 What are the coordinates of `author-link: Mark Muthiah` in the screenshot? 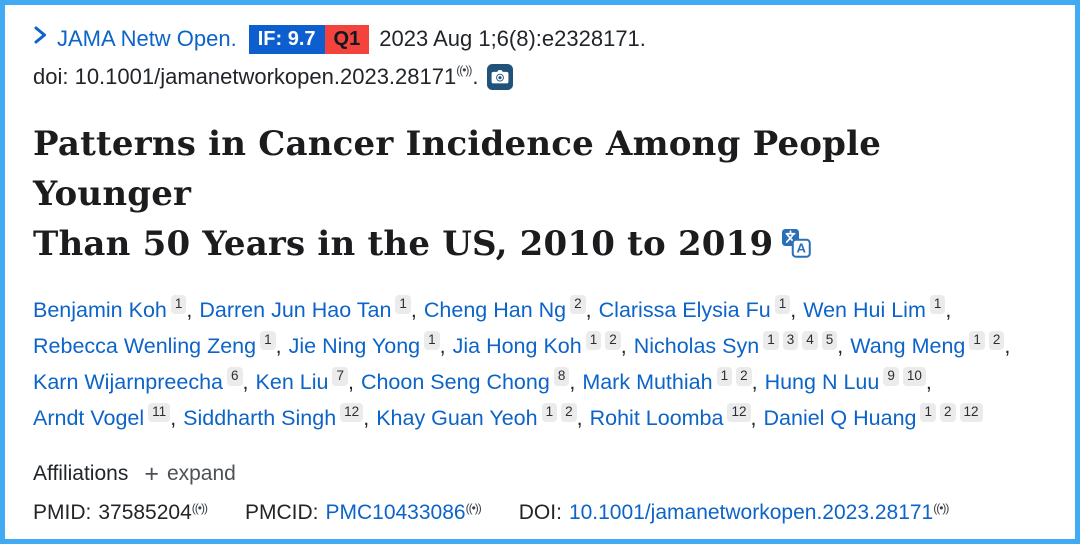 It's located at (647, 382).